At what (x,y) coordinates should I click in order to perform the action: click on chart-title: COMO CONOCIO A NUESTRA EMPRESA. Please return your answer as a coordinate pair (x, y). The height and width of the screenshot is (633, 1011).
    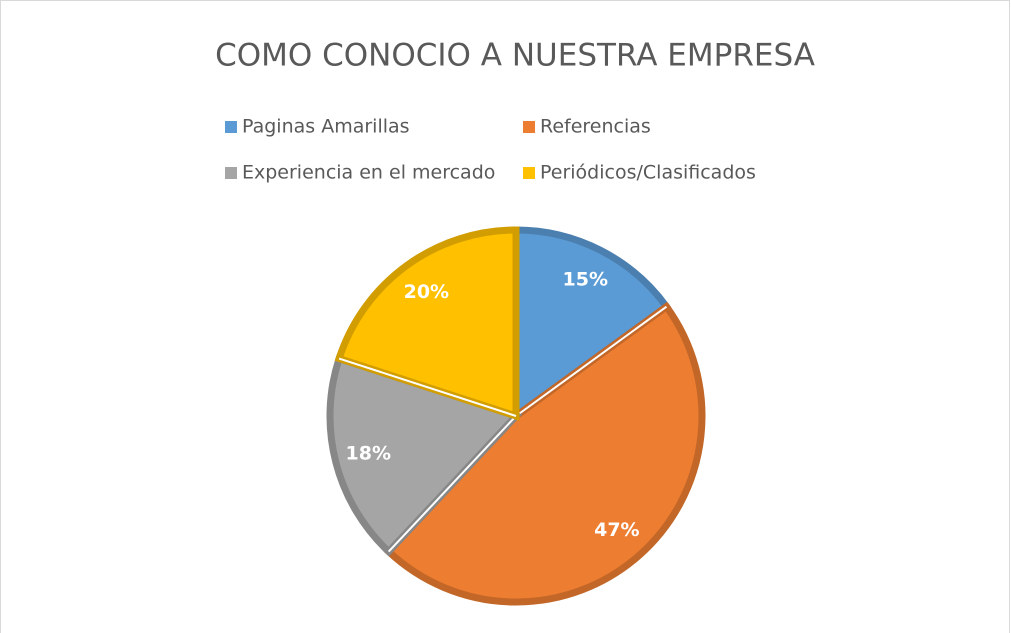
    Looking at the image, I should click on (515, 56).